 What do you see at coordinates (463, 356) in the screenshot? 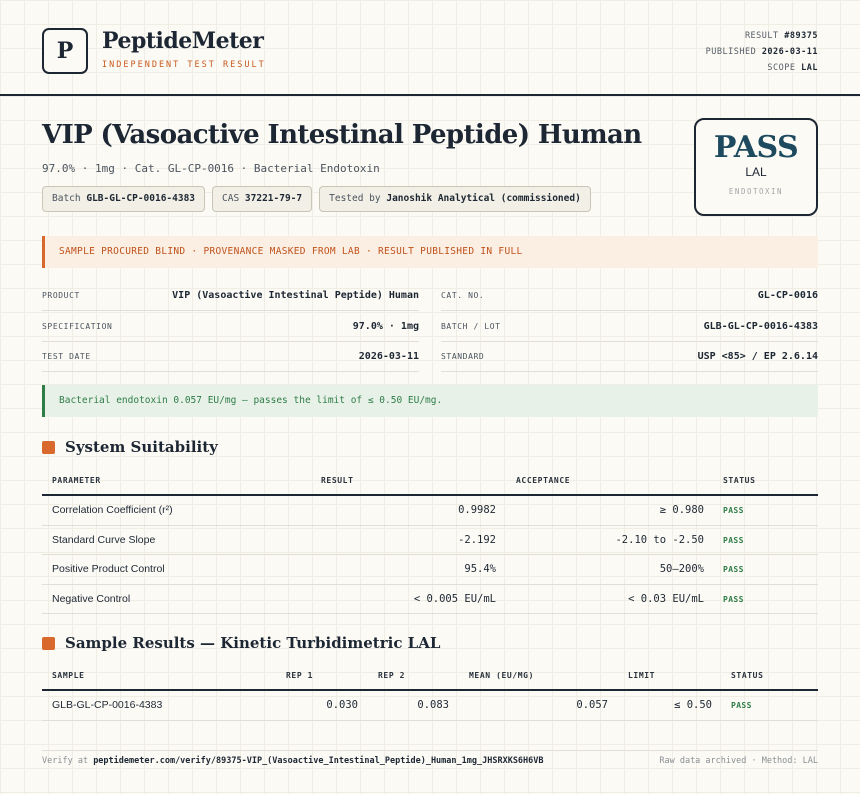
I see `info-label: STANDARD` at bounding box center [463, 356].